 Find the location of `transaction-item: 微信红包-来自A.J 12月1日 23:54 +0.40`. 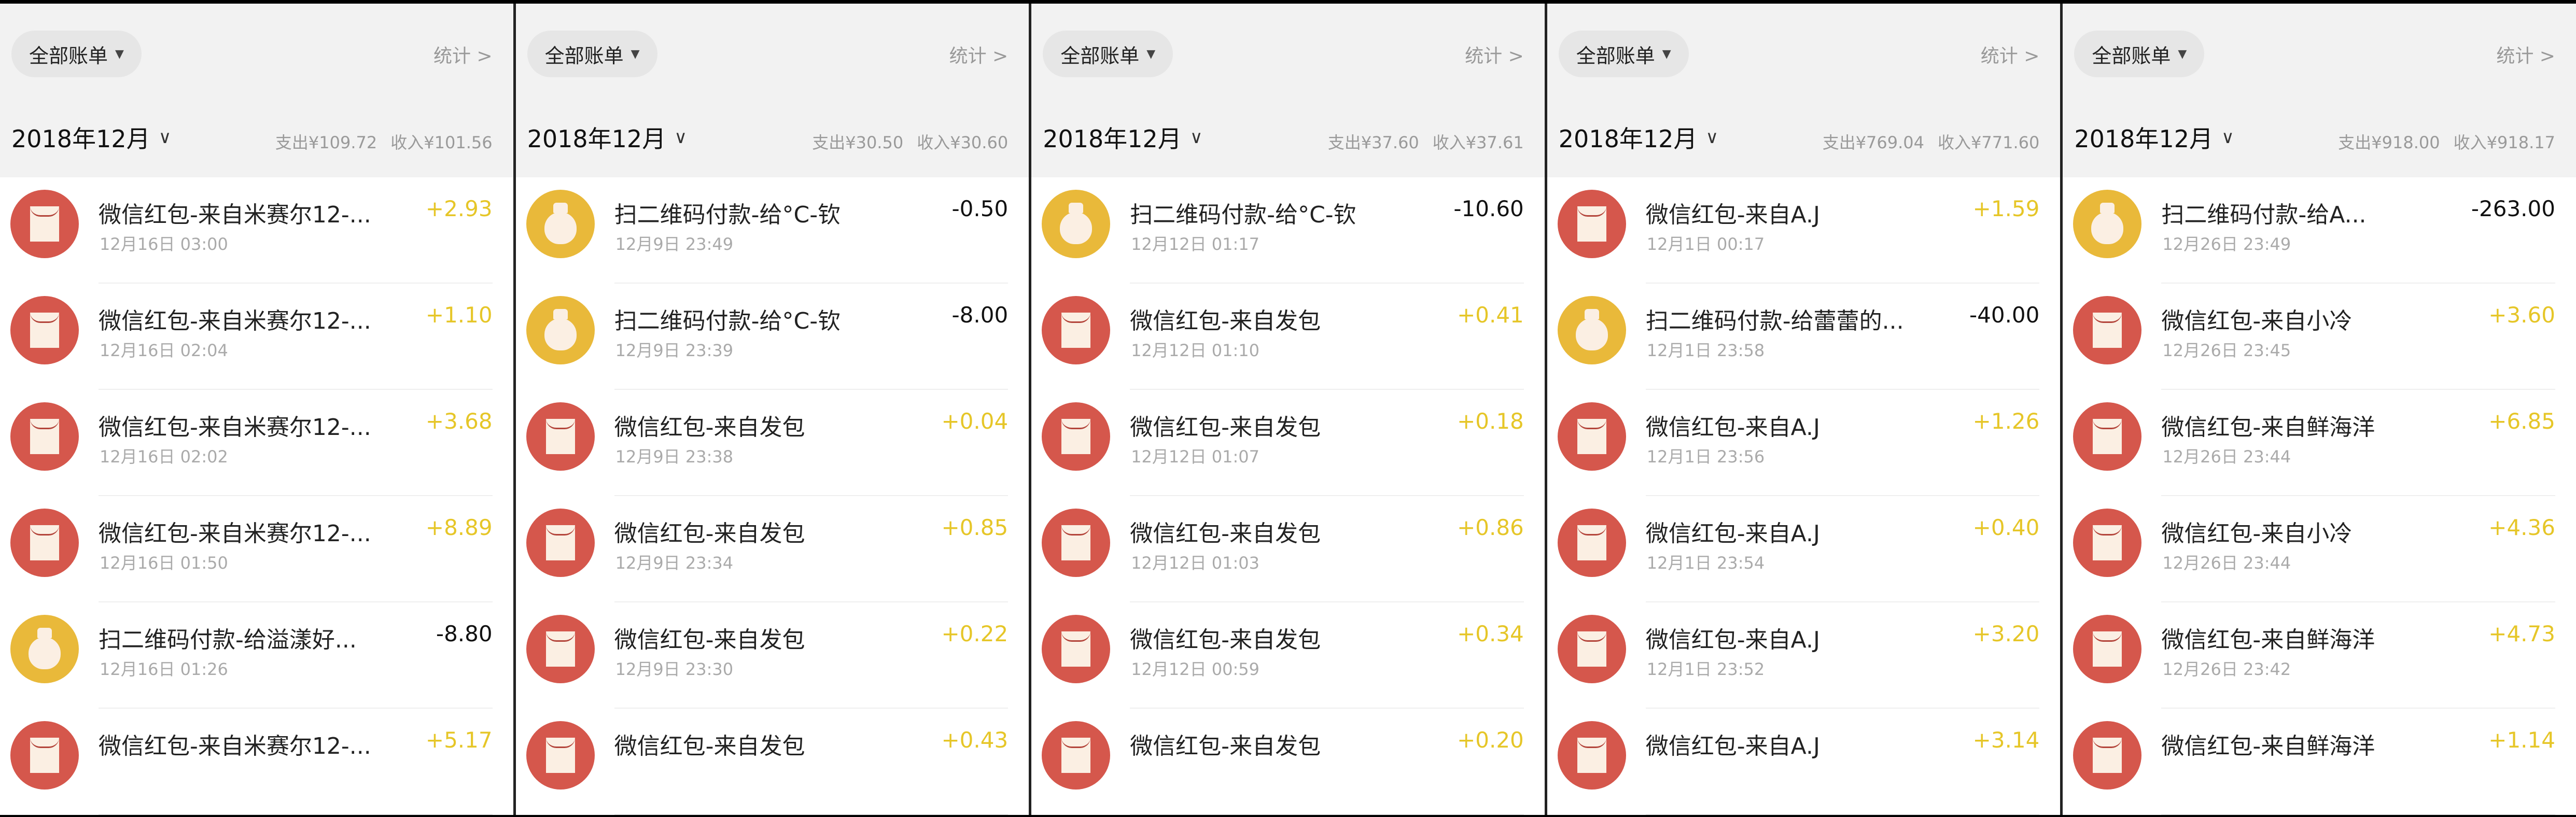

transaction-item: 微信红包-来自A.J 12月1日 23:54 +0.40 is located at coordinates (1804, 549).